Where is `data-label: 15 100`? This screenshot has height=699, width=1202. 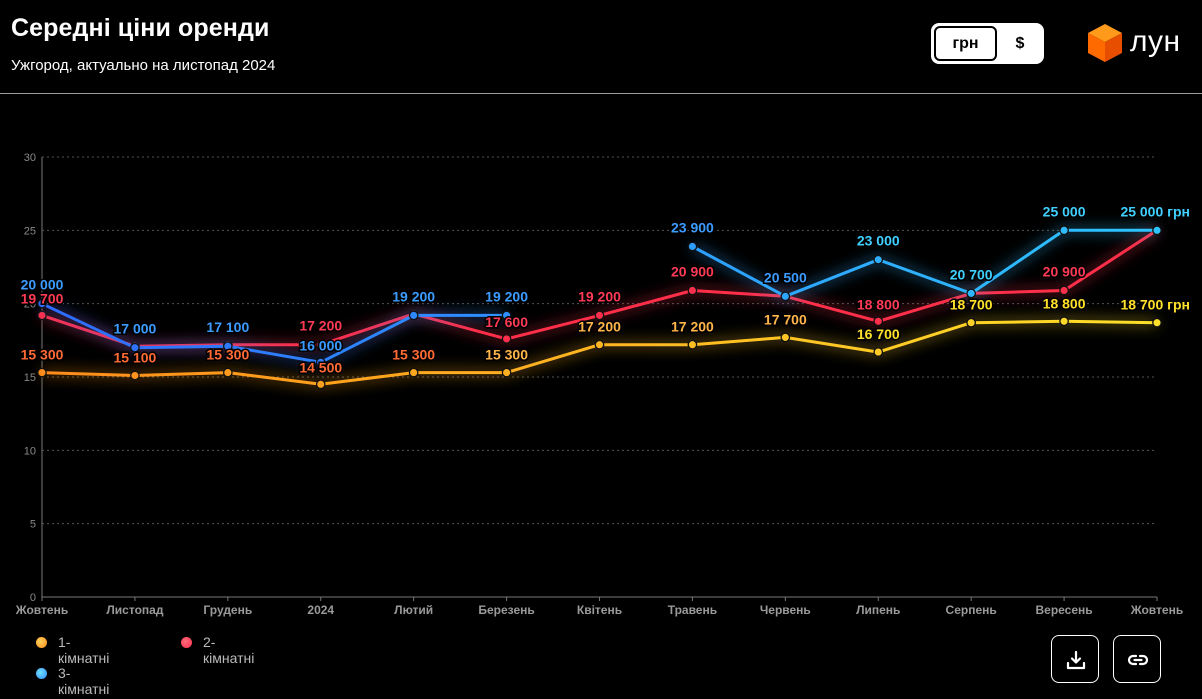 data-label: 15 100 is located at coordinates (135, 358).